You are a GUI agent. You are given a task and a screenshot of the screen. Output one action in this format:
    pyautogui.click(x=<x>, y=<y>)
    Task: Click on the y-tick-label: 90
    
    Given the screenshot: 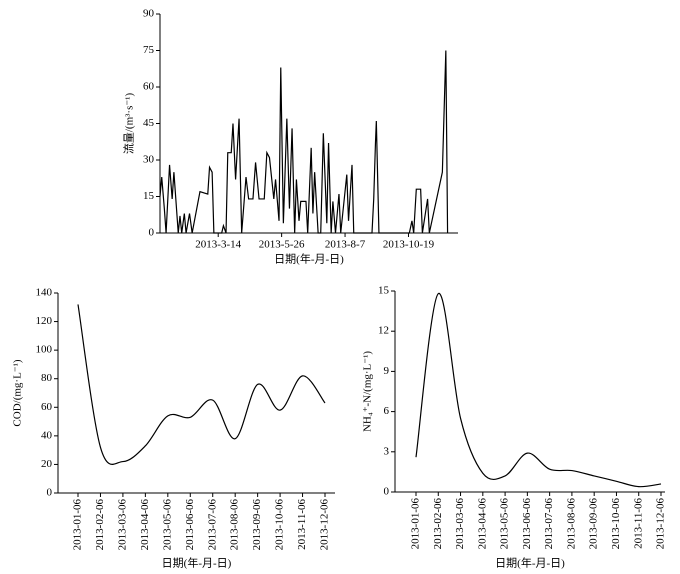 What is the action you would take?
    pyautogui.click(x=149, y=14)
    